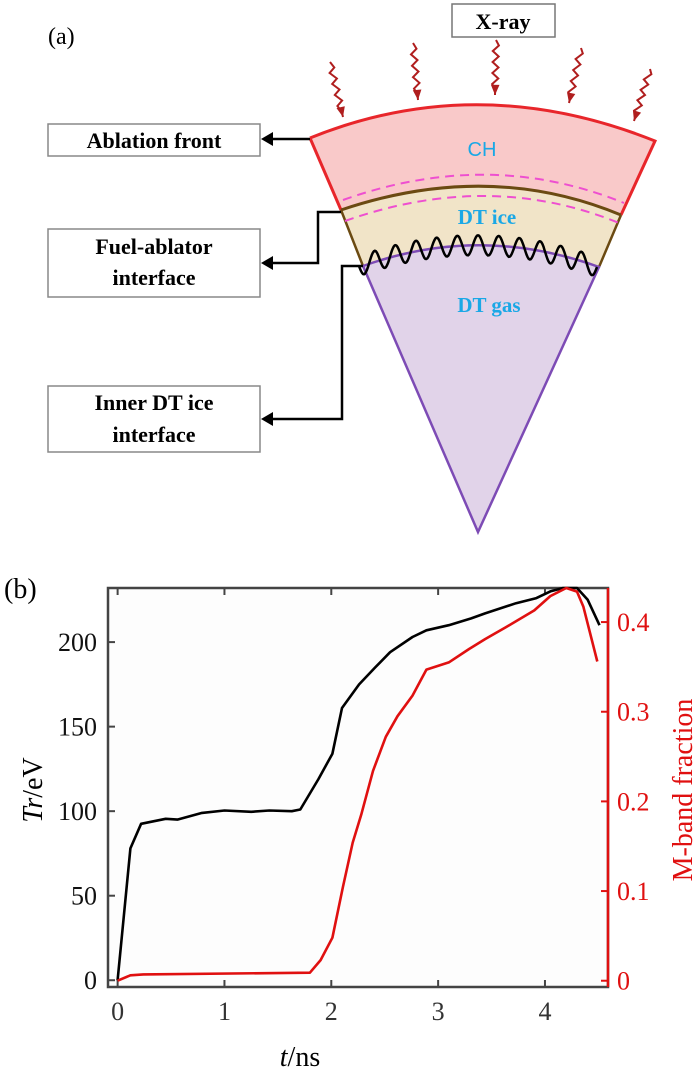 Image resolution: width=700 pixels, height=1075 pixels. I want to click on y2-axis-label: M-band fraction, so click(683, 790).